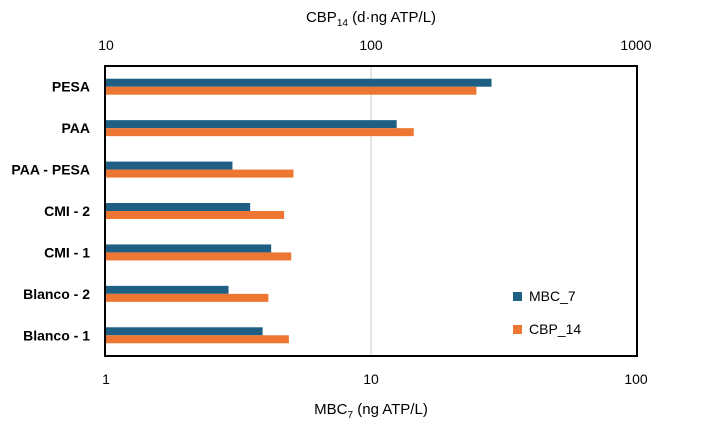  I want to click on bottom-axis-title-main: MBC, so click(331, 409).